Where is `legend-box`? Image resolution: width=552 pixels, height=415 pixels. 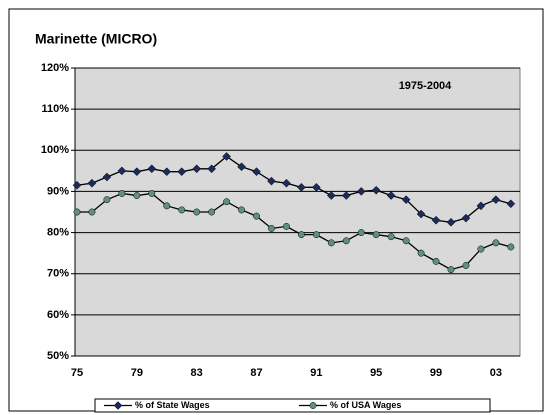
legend-box is located at coordinates (292, 405).